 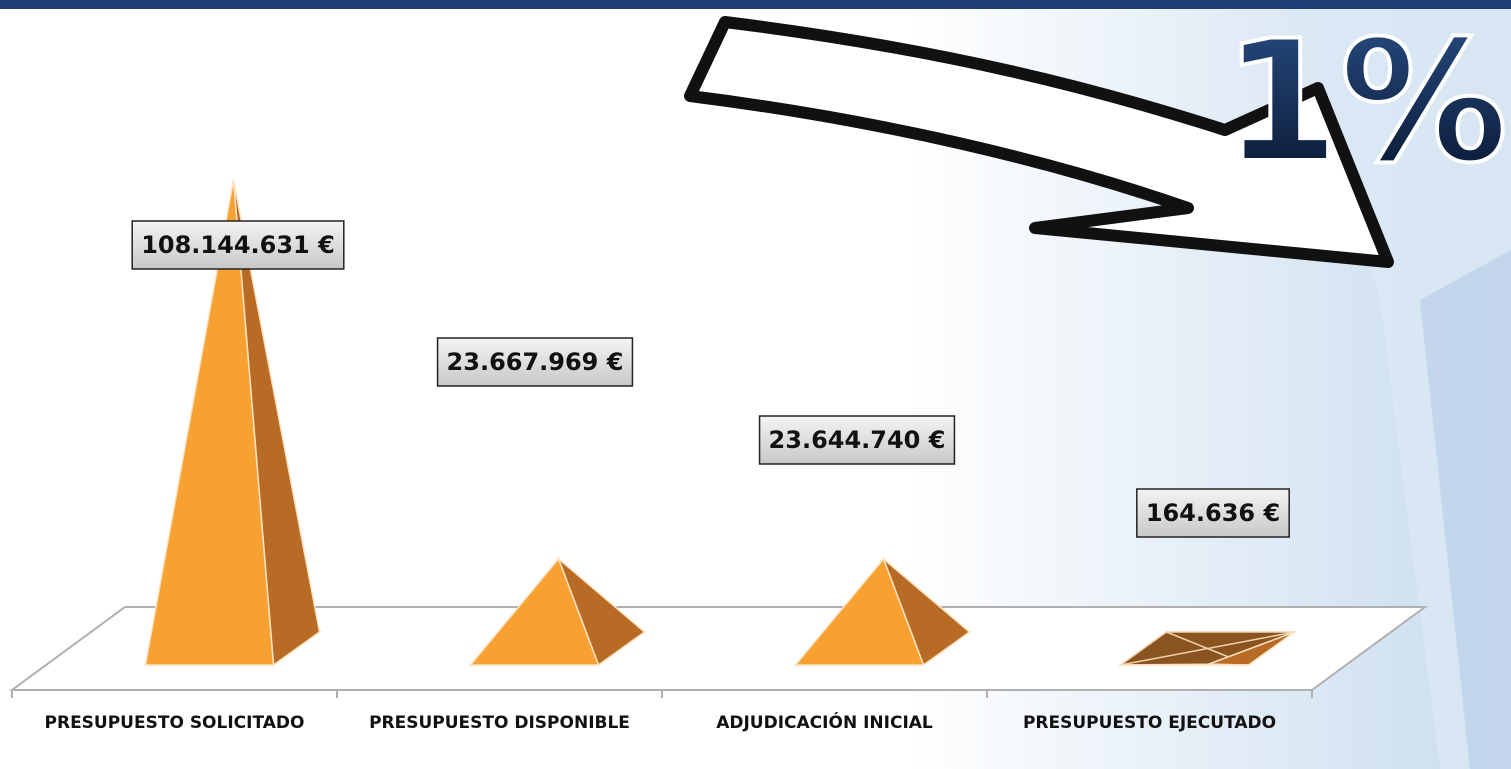 I want to click on value-label: 23.644.740 €, so click(x=857, y=440).